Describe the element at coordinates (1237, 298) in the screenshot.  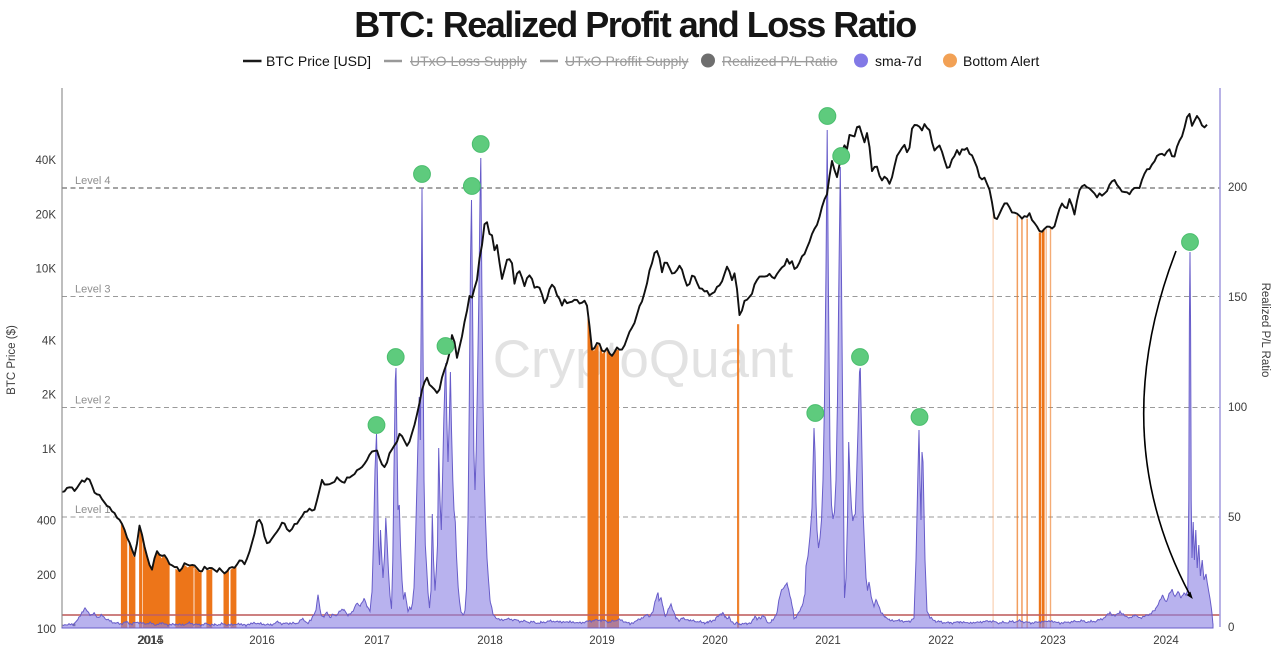
I see `svg-text: 150` at that location.